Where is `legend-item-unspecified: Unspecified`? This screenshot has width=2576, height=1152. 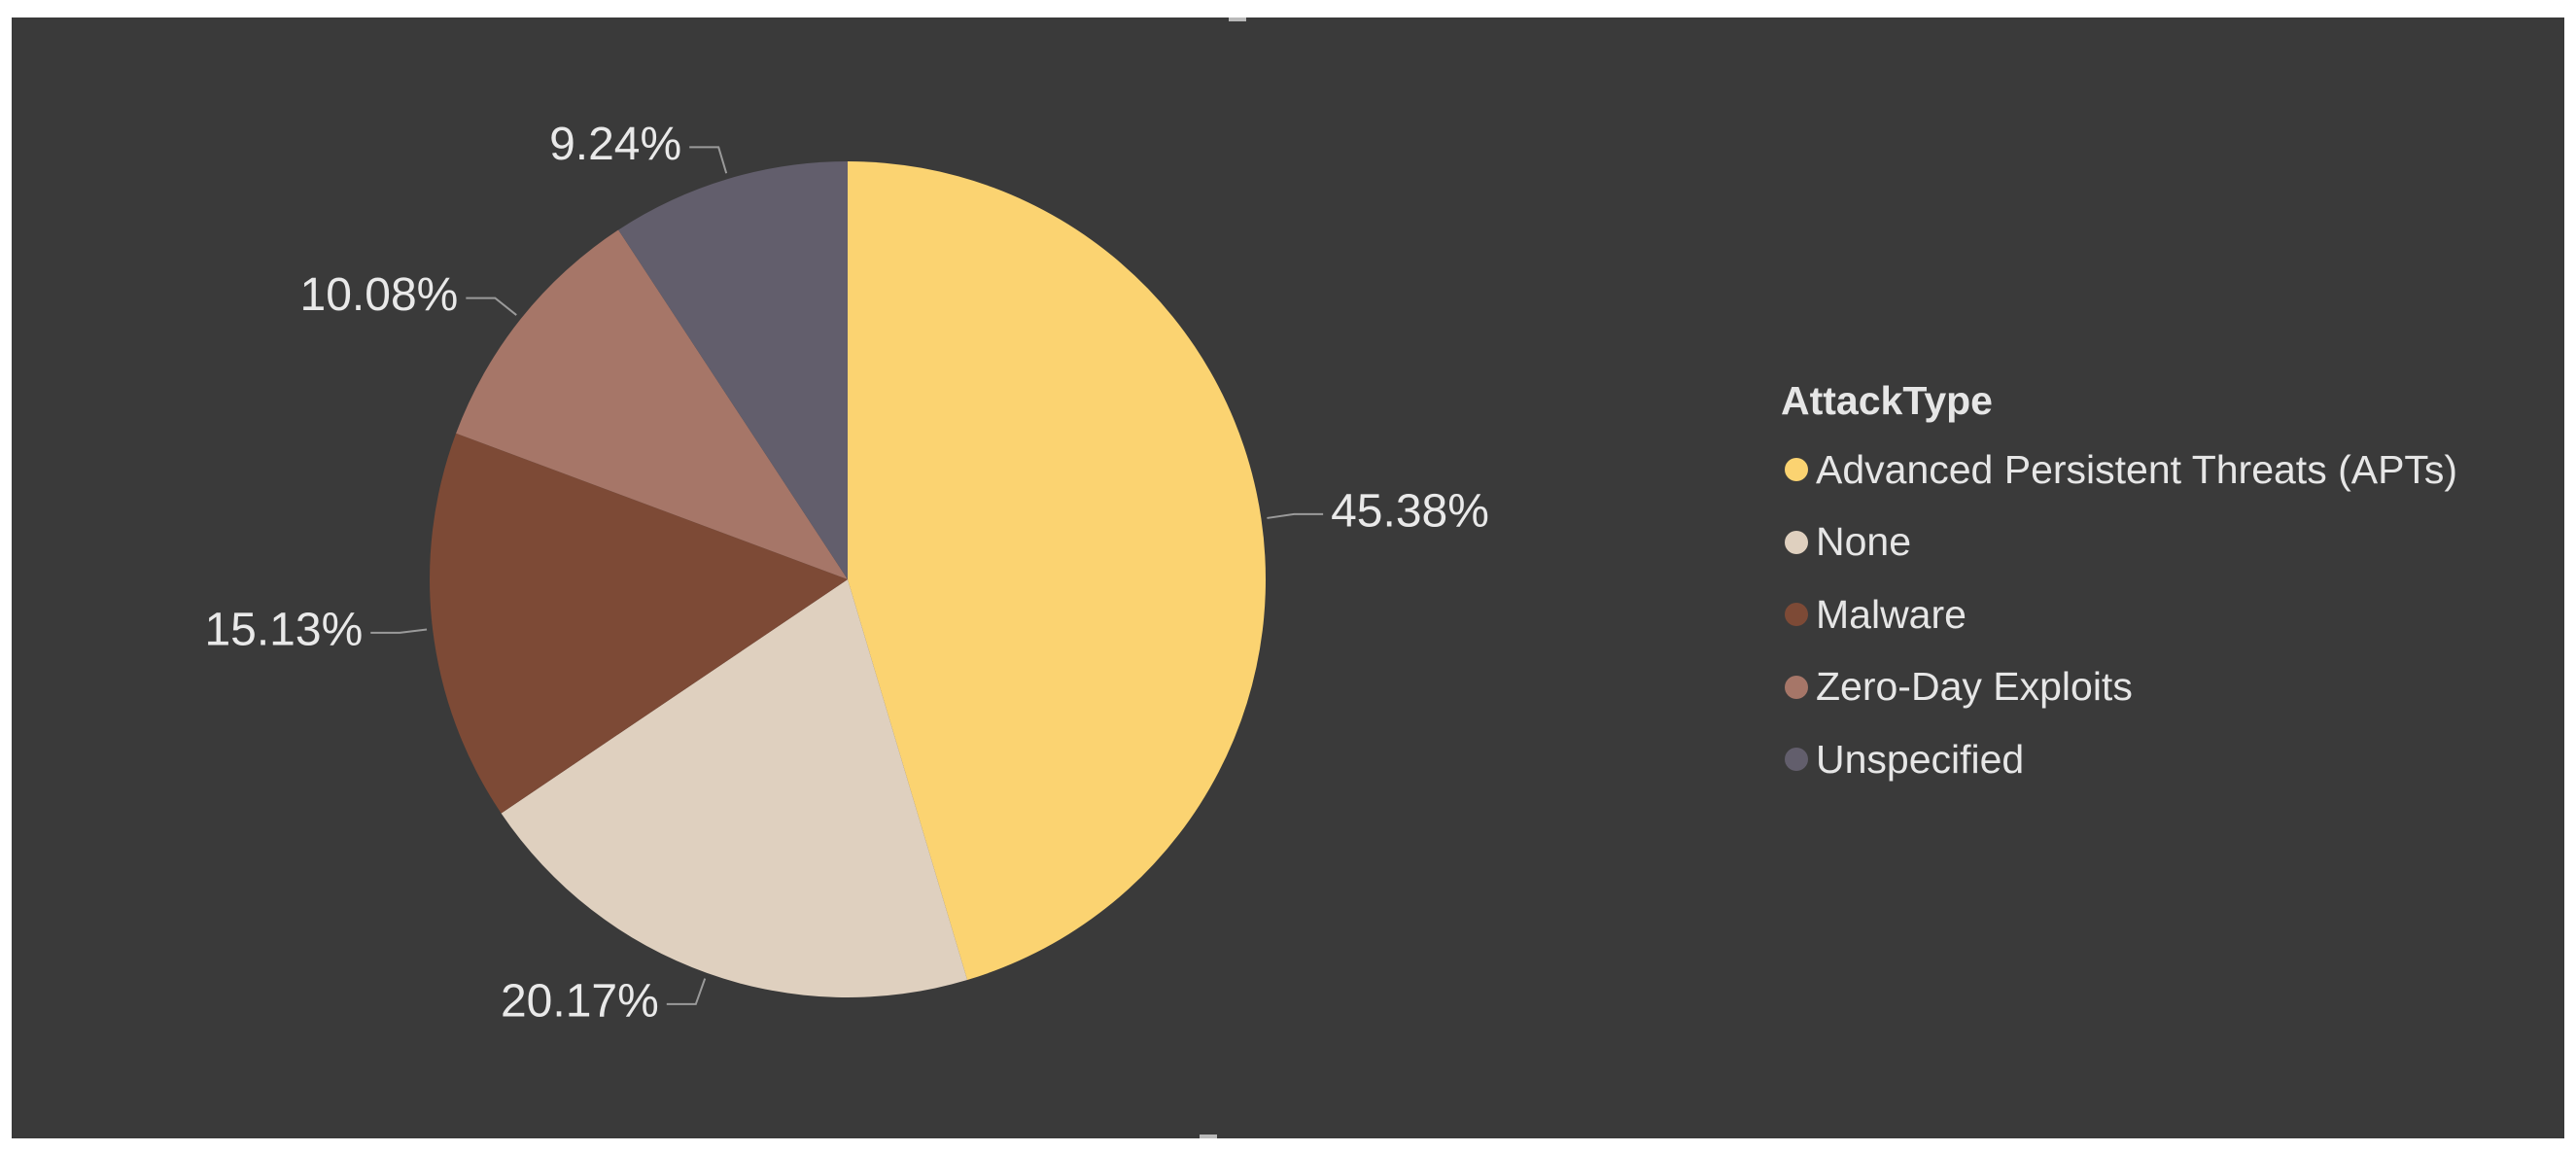 legend-item-unspecified: Unspecified is located at coordinates (2119, 759).